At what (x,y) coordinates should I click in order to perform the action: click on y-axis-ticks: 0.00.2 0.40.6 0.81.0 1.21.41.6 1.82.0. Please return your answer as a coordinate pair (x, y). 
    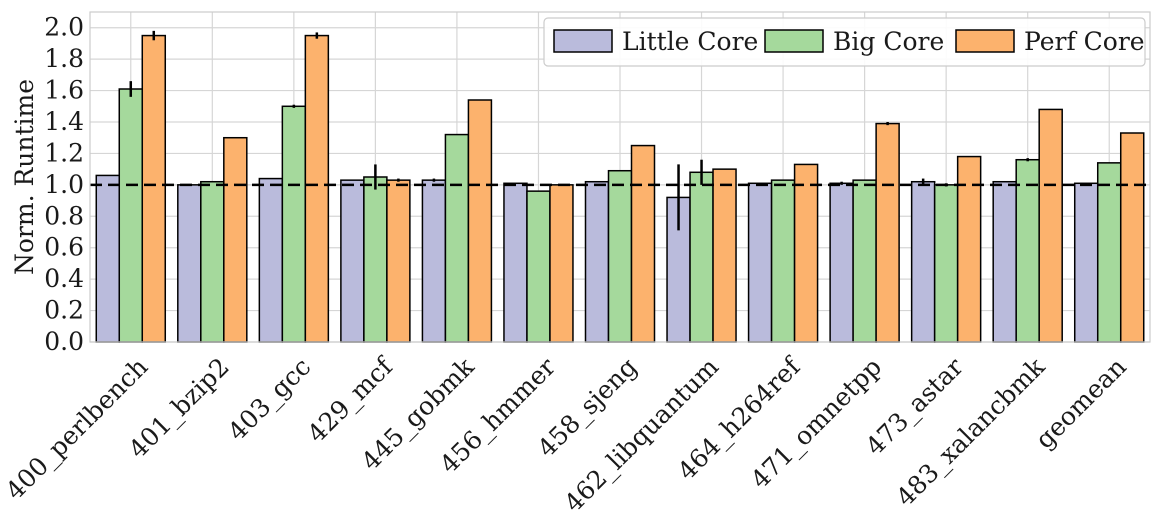
    Looking at the image, I should click on (64, 184).